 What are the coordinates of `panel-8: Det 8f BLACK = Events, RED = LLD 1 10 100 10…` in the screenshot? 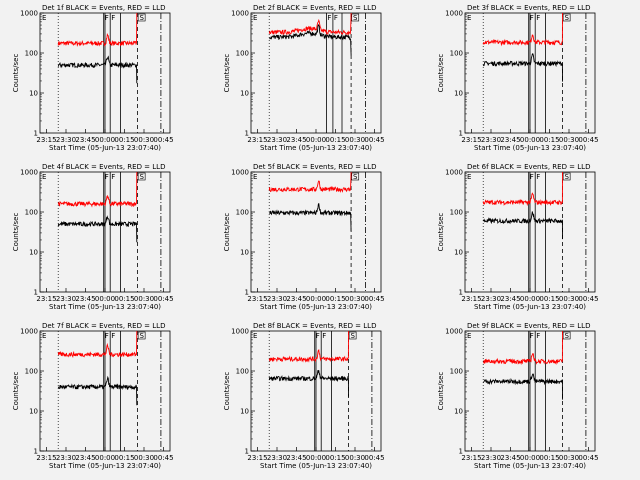 It's located at (304, 396).